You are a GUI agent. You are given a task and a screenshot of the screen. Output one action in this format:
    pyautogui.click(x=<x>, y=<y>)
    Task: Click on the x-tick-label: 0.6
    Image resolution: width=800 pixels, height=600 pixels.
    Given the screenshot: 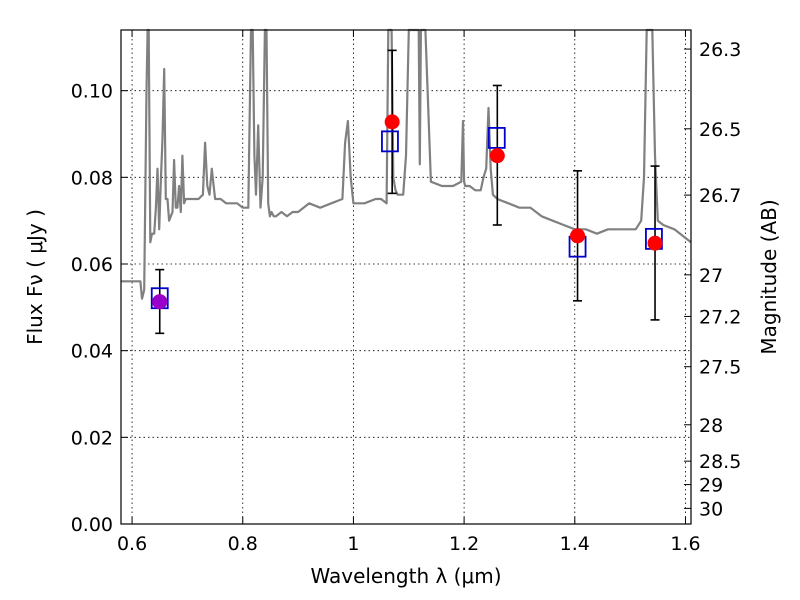 What is the action you would take?
    pyautogui.click(x=132, y=544)
    